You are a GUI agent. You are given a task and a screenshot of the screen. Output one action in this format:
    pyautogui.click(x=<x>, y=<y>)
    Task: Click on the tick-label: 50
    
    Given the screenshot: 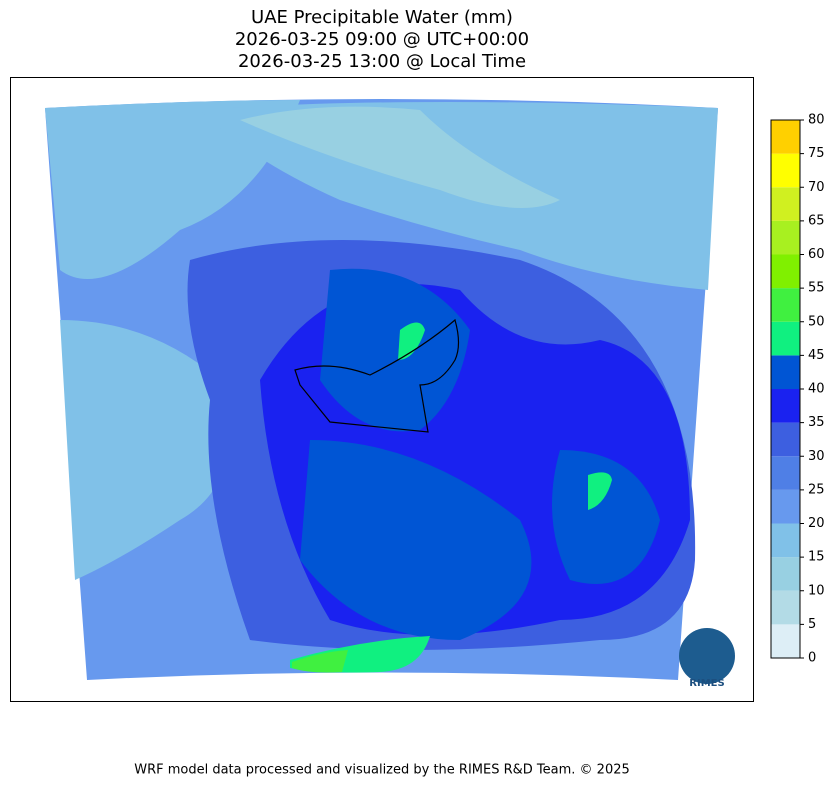 What is the action you would take?
    pyautogui.click(x=816, y=321)
    